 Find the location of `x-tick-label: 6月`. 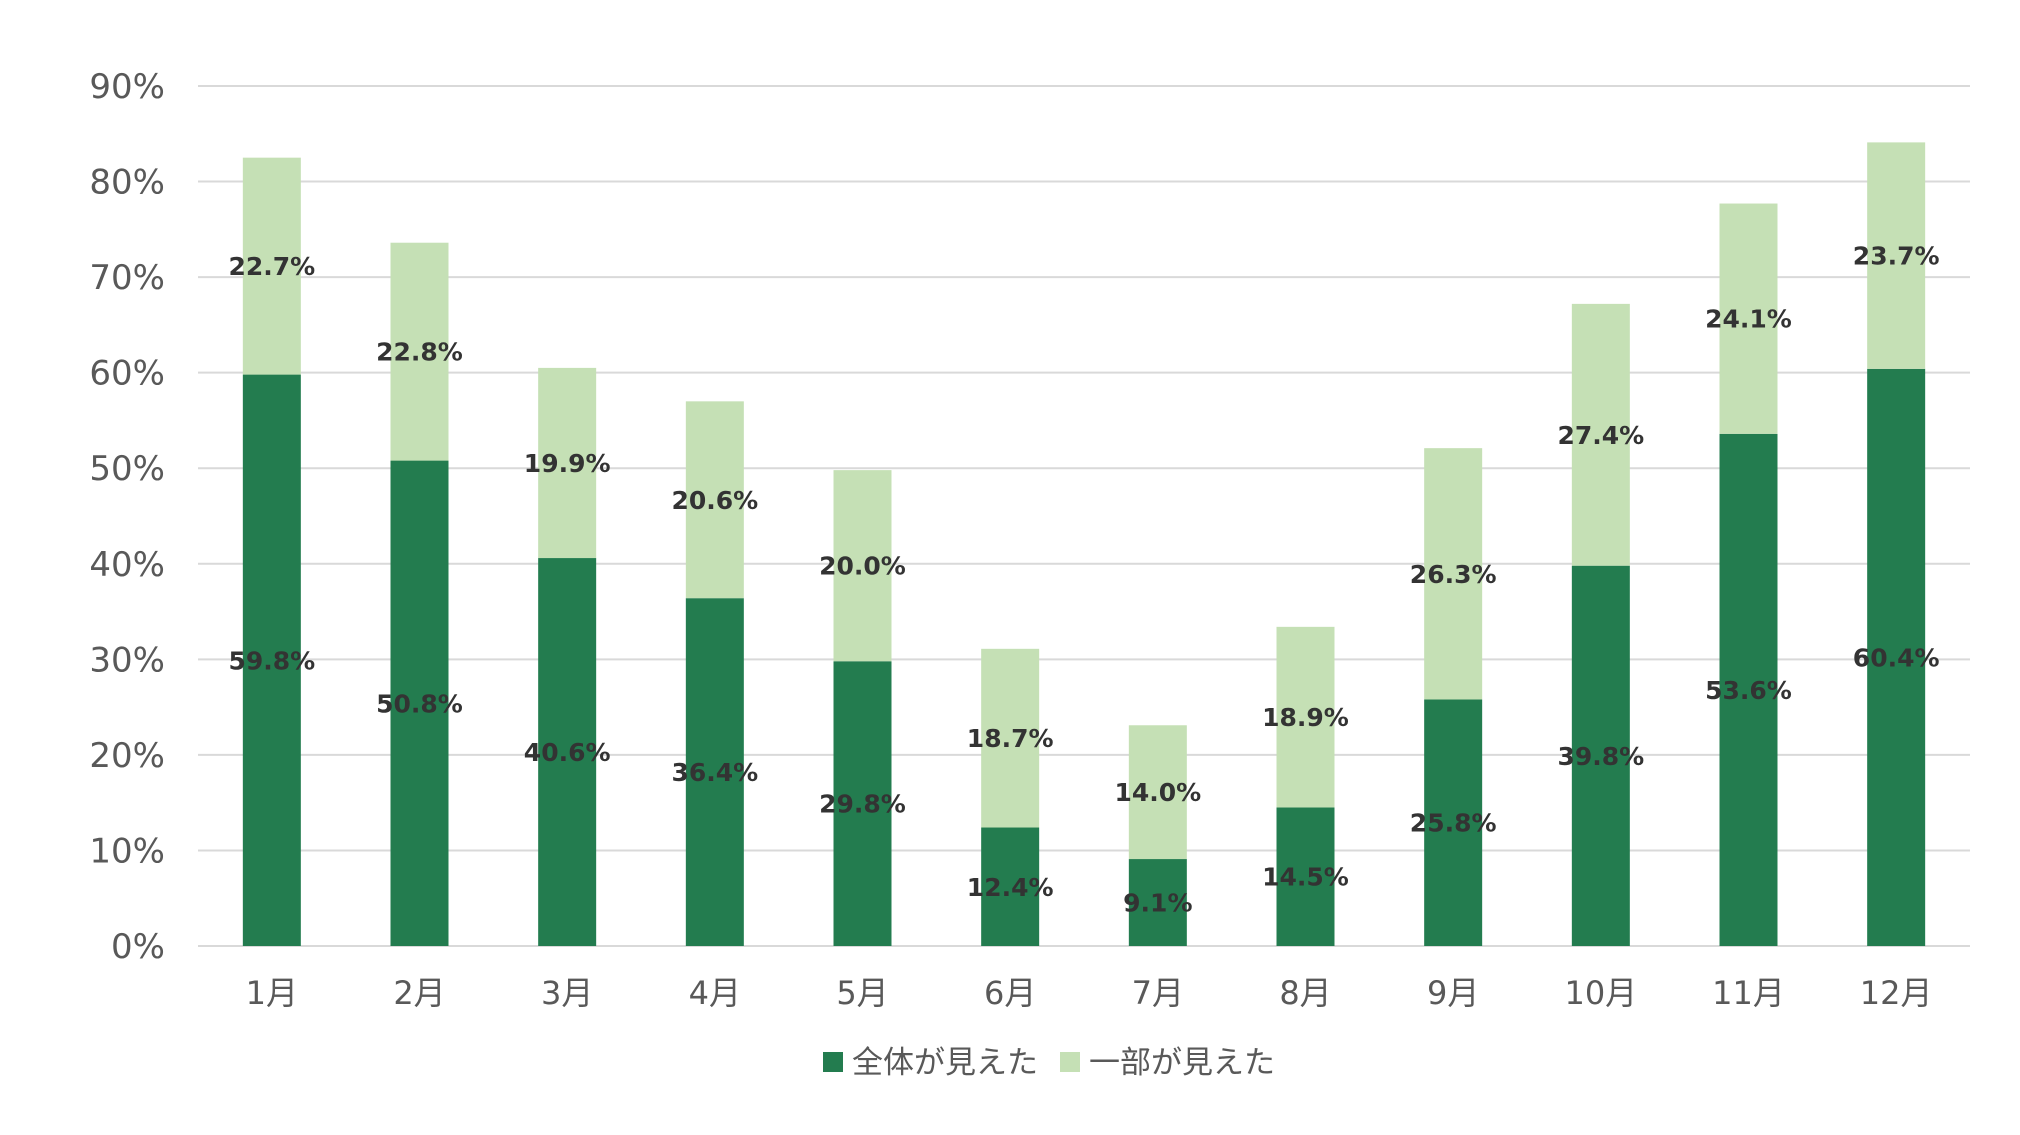

x-tick-label: 6月 is located at coordinates (1010, 993).